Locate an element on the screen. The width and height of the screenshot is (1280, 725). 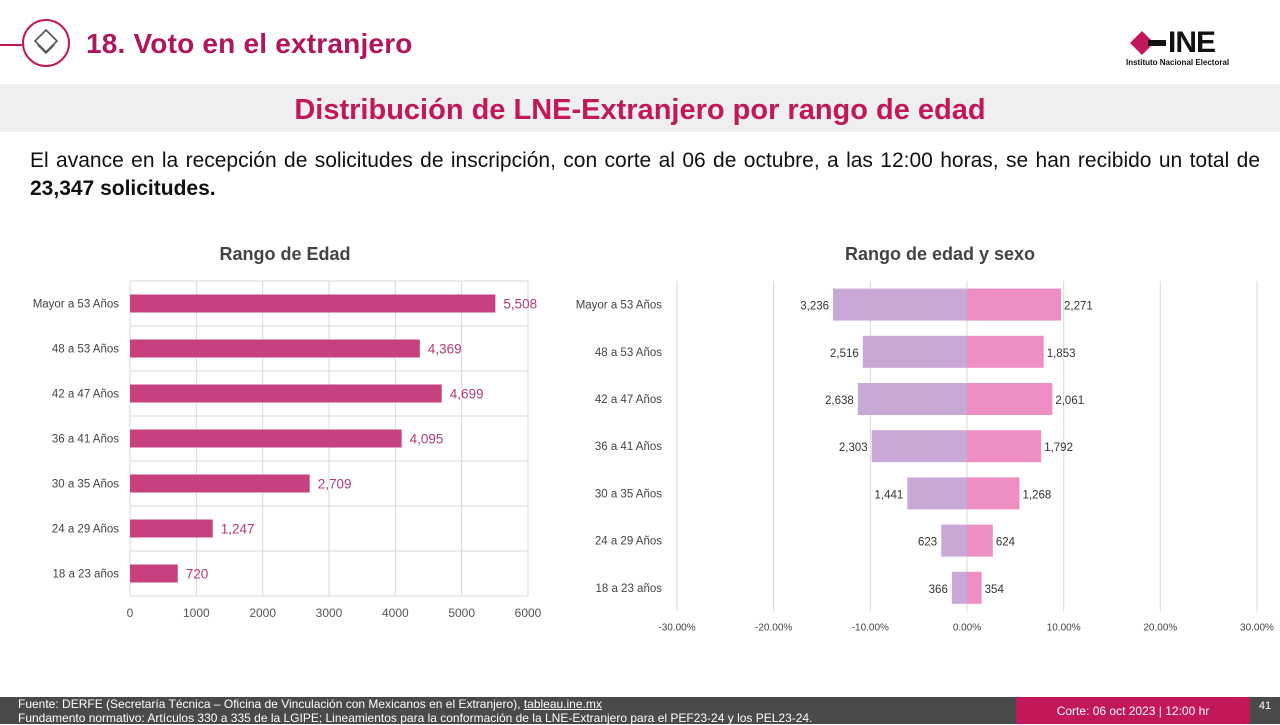
x-tick-label: 2000 is located at coordinates (262, 613).